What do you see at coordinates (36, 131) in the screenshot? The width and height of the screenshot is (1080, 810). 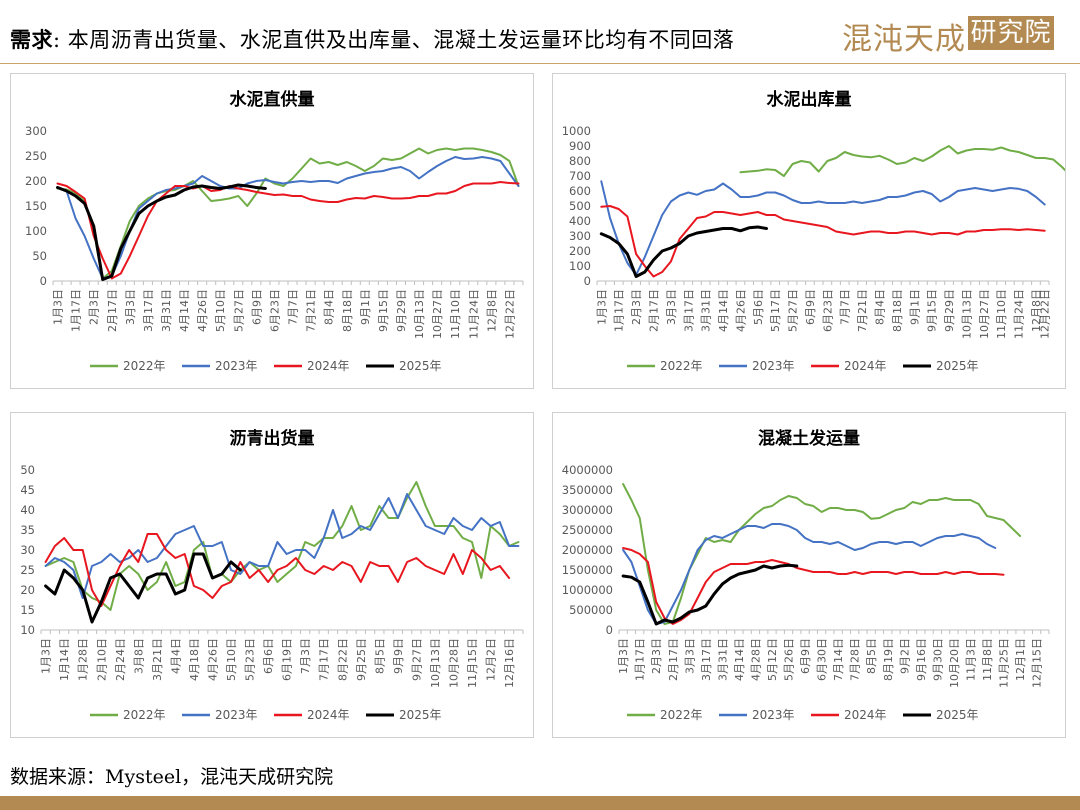 I see `y-tick-label: 300` at bounding box center [36, 131].